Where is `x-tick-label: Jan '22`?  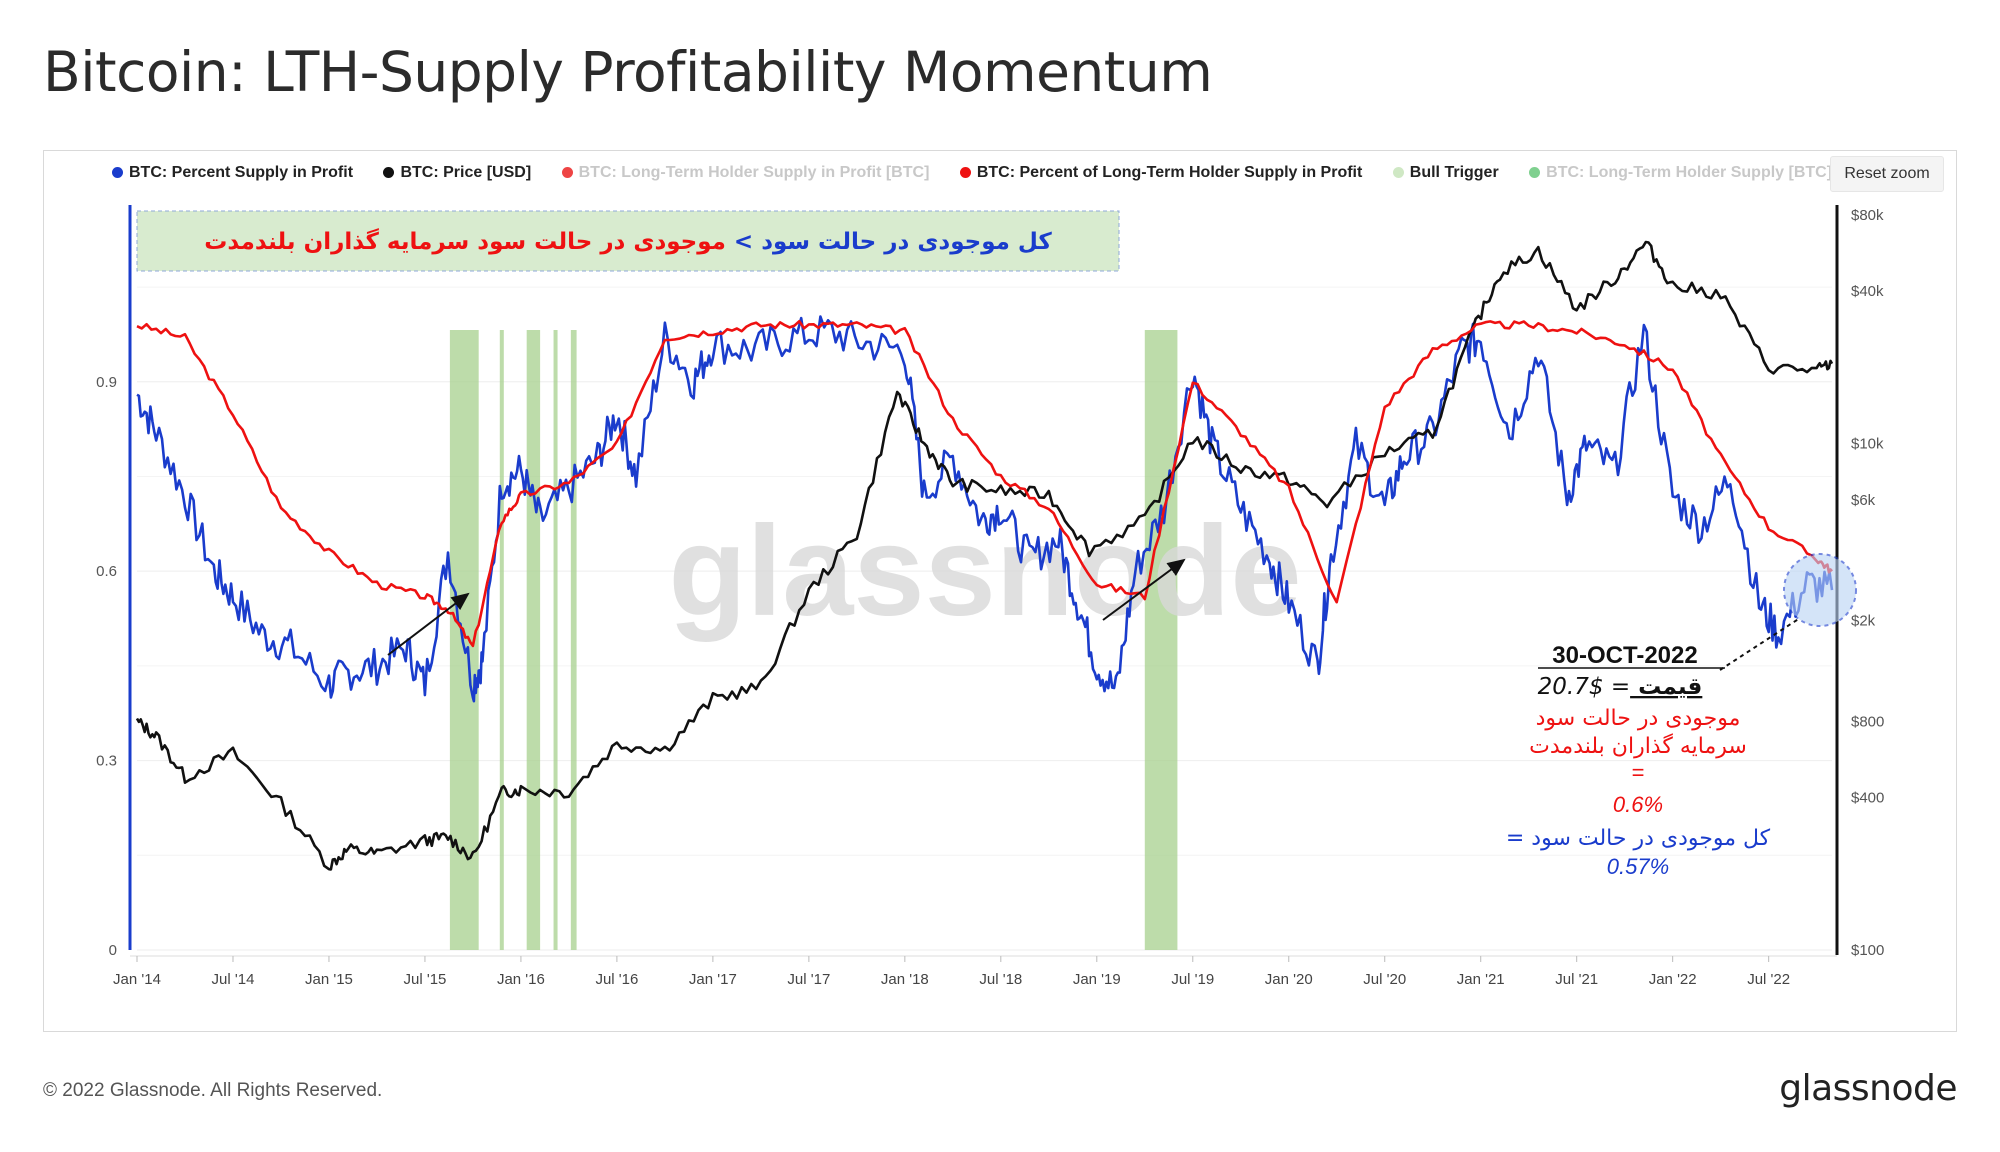
x-tick-label: Jan '22 is located at coordinates (1673, 979).